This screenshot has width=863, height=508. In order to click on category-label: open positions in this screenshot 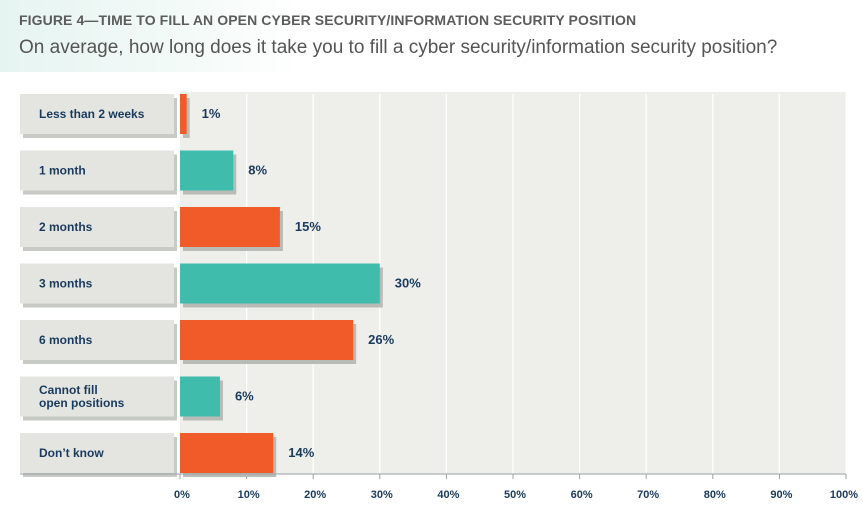, I will do `click(82, 403)`.